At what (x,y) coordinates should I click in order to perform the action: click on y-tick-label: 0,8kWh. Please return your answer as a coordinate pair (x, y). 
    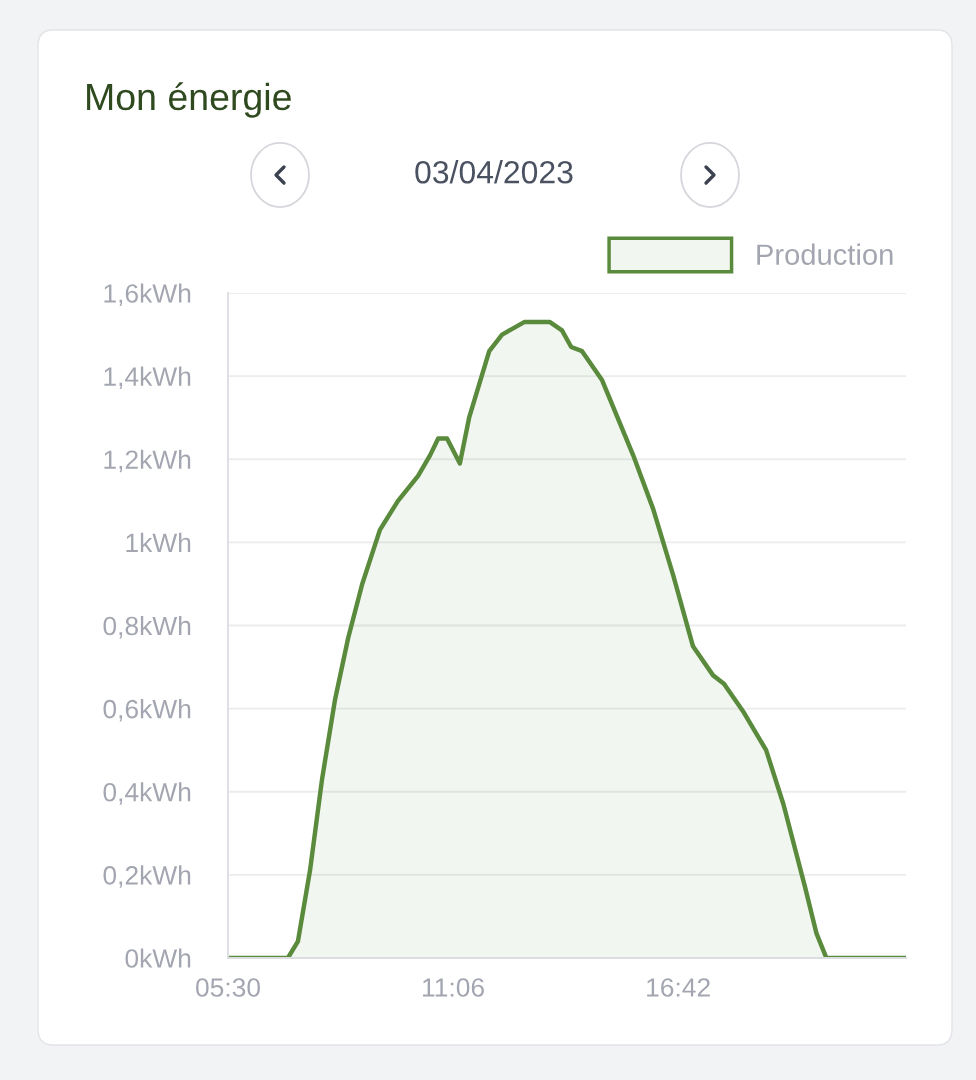
    Looking at the image, I should click on (147, 627).